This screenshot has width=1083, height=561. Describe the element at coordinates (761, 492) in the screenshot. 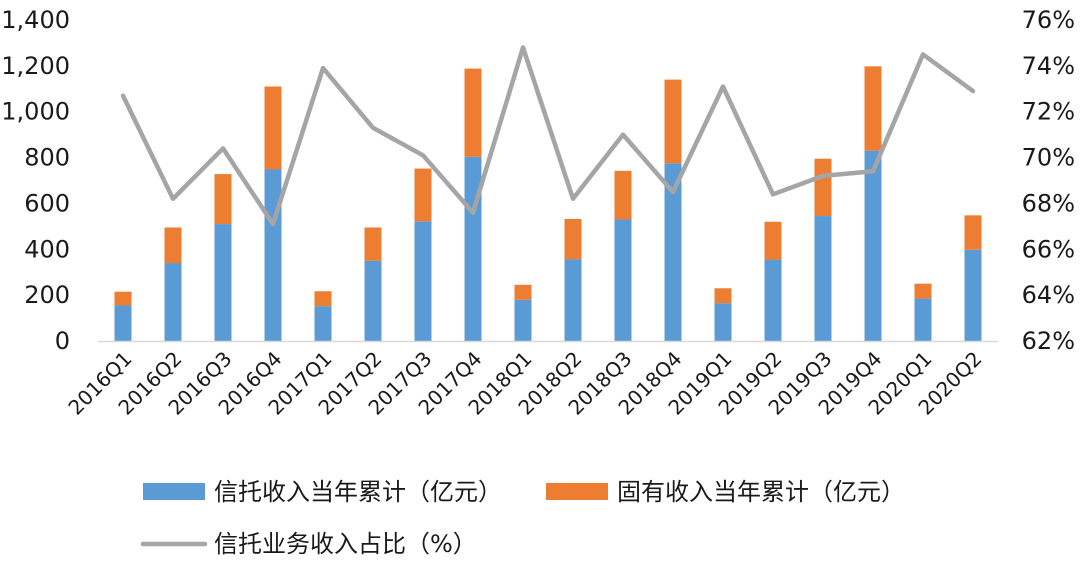

I see `legend-label-proprietary-income: 固有收入当年累计（亿元）` at that location.